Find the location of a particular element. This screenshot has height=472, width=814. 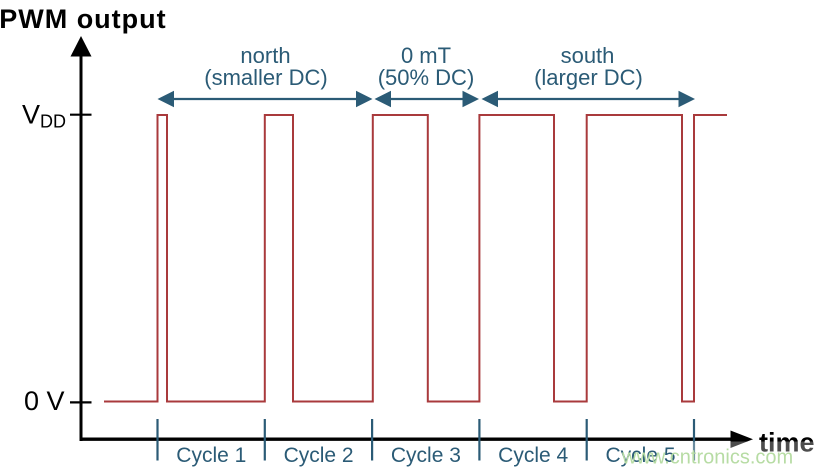

svg-text: (larger DC) is located at coordinates (588, 77).